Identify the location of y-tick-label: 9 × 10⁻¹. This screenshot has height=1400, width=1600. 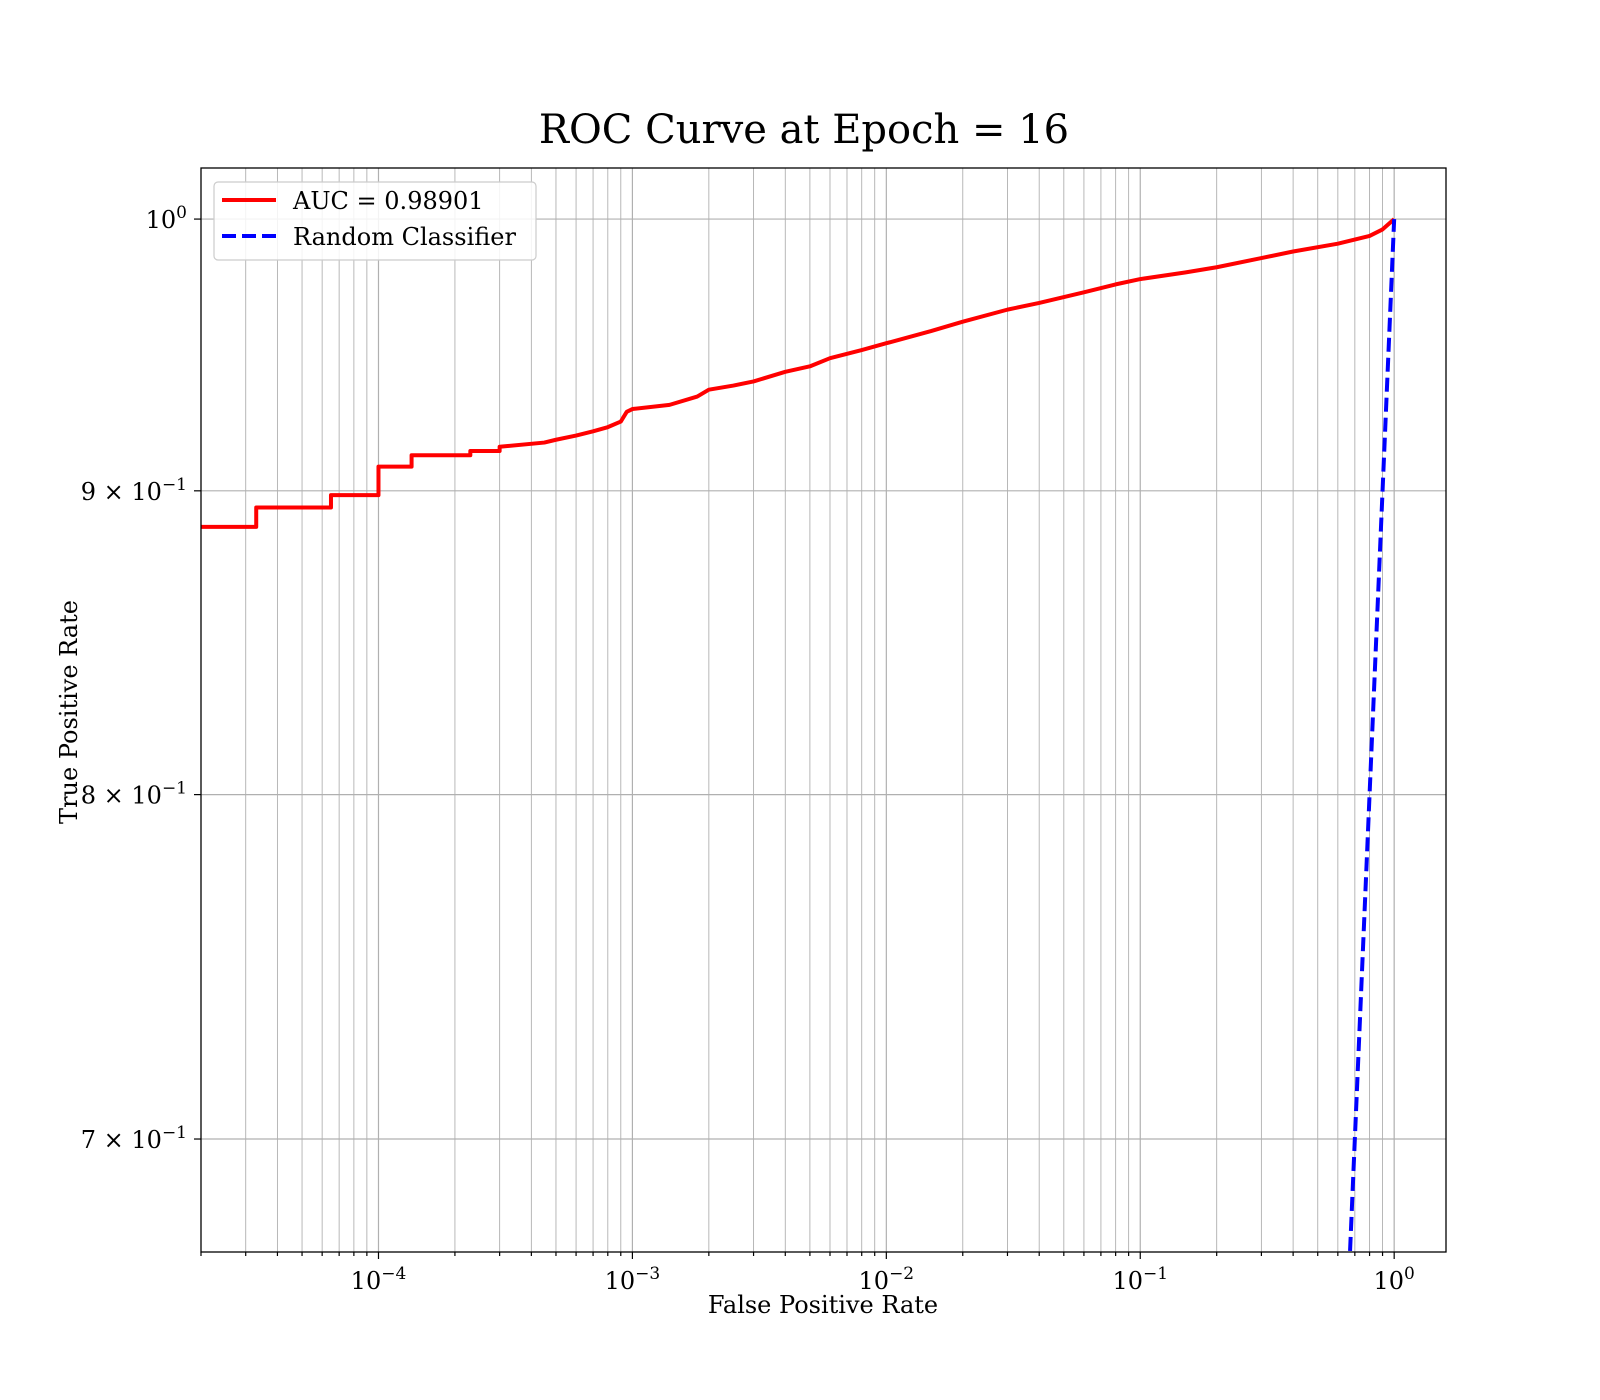
(134, 490).